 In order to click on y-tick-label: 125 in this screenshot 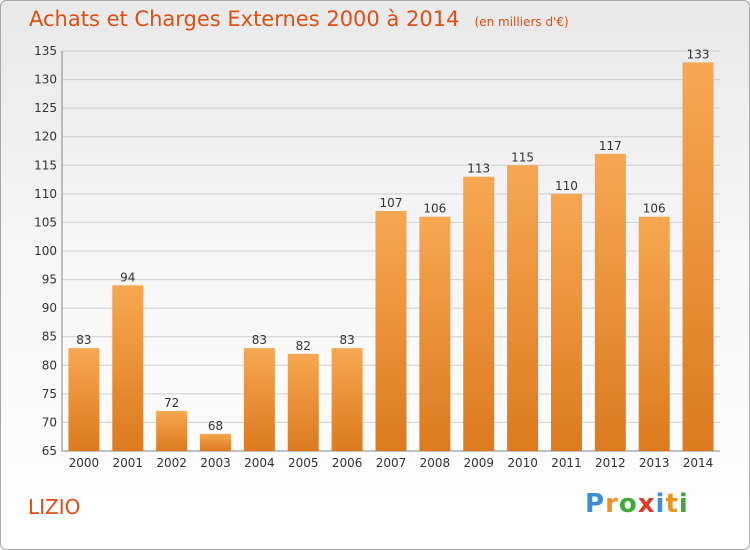, I will do `click(45, 108)`.